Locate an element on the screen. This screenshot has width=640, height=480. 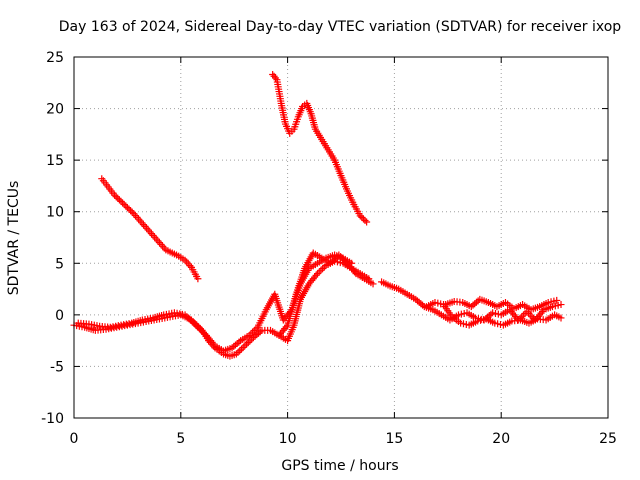
x-tick-label: 5 is located at coordinates (180, 439).